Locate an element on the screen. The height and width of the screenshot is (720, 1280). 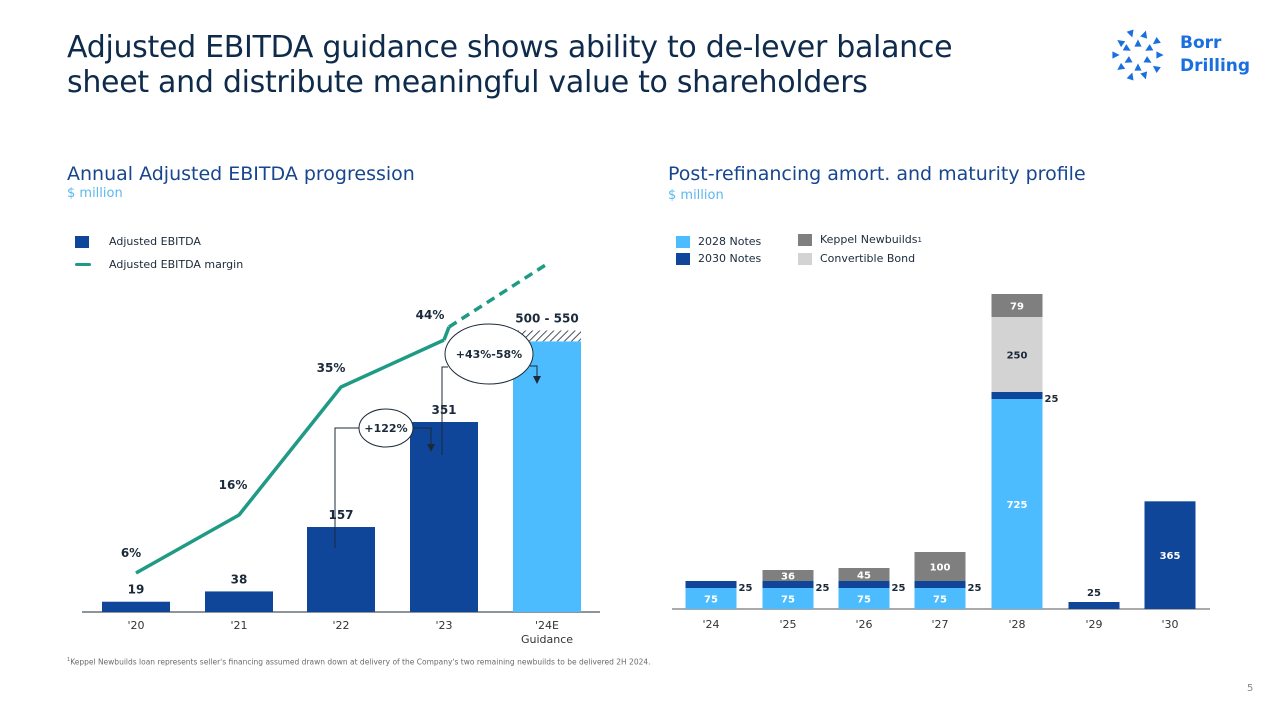
margin-line is located at coordinates (290, 456).